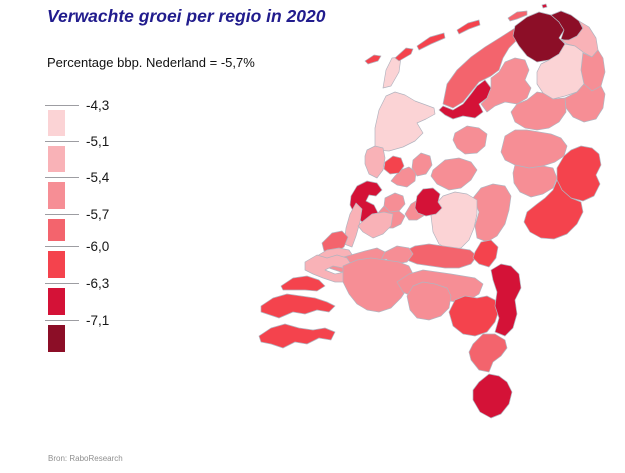 The width and height of the screenshot is (625, 473). I want to click on region-schiermonnikoog, so click(517, 16).